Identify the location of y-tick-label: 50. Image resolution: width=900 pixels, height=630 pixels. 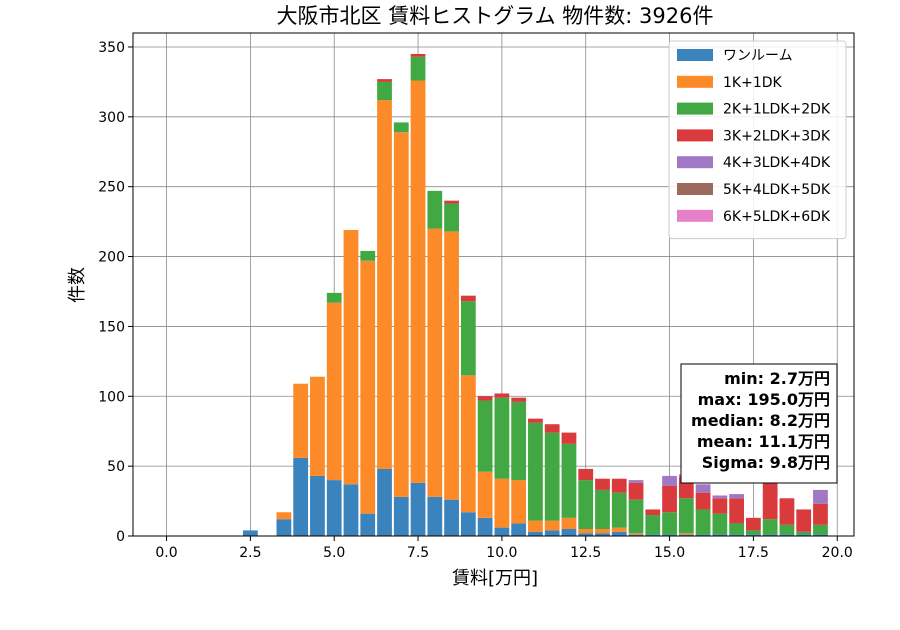
(116, 467).